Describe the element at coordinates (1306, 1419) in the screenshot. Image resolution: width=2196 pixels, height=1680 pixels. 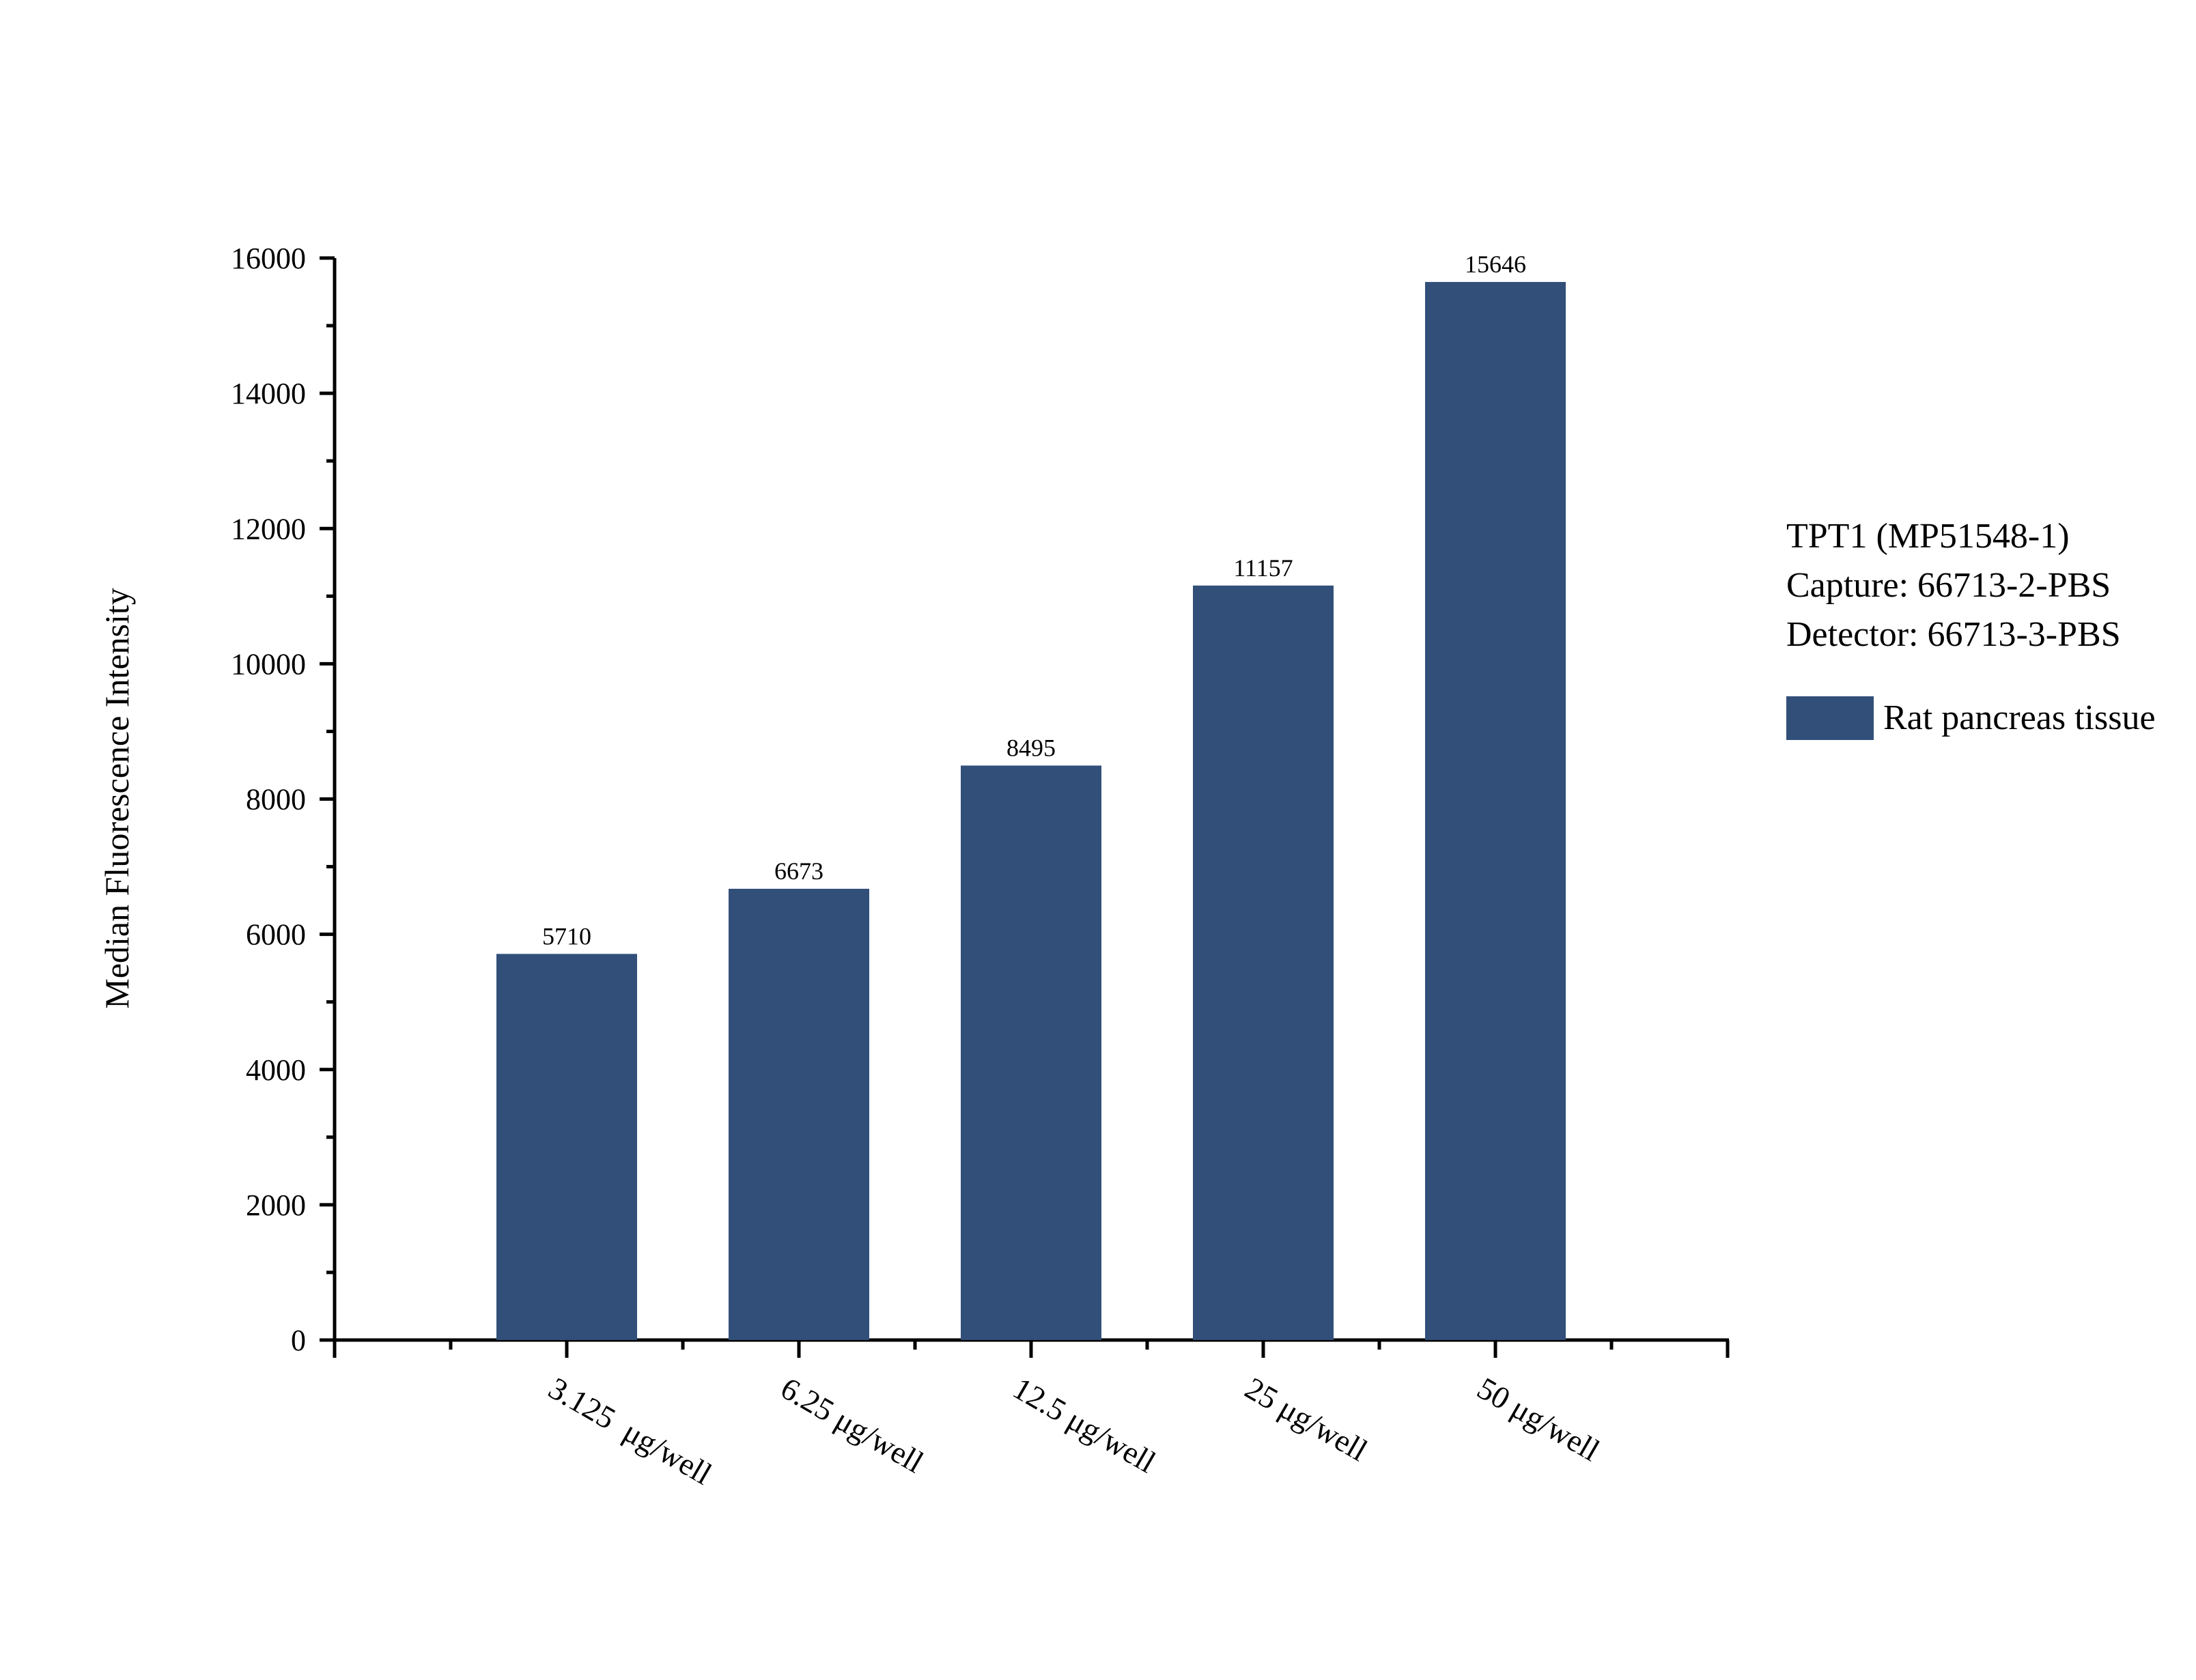
I see `x-tick-label: 25 μg/well` at that location.